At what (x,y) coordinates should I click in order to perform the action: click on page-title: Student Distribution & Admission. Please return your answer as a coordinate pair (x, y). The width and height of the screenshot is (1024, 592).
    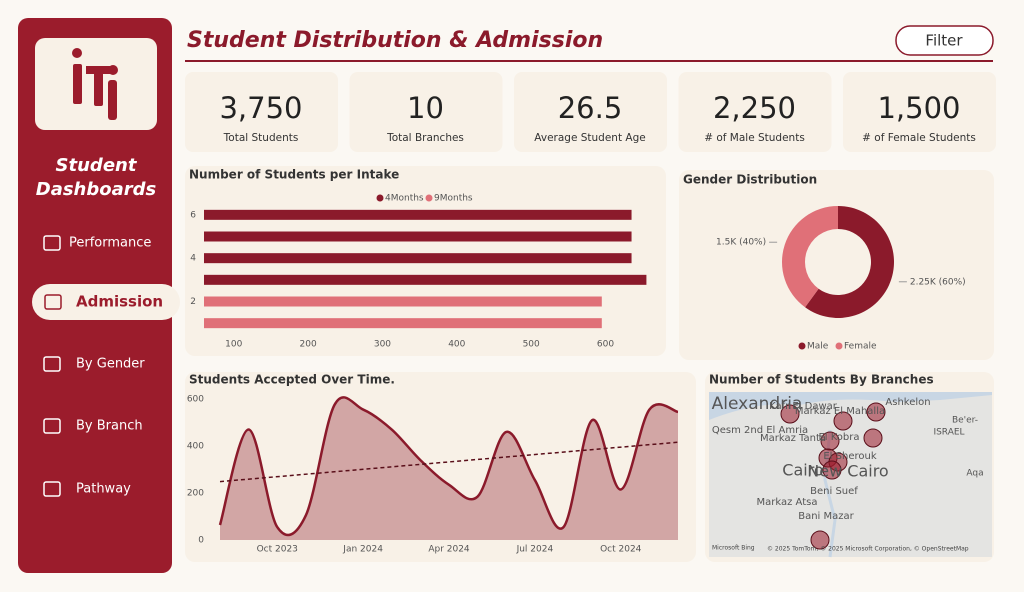
    Looking at the image, I should click on (395, 40).